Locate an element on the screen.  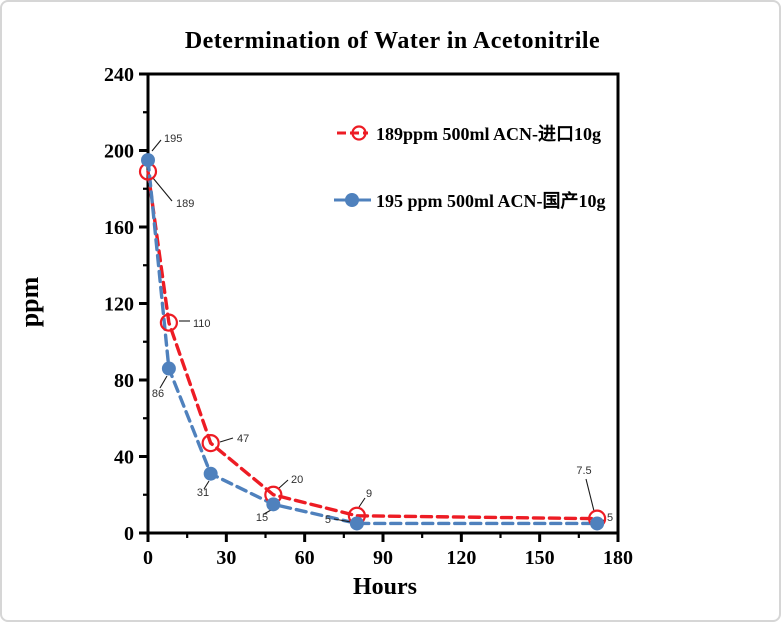
point-label: 110 is located at coordinates (202, 324).